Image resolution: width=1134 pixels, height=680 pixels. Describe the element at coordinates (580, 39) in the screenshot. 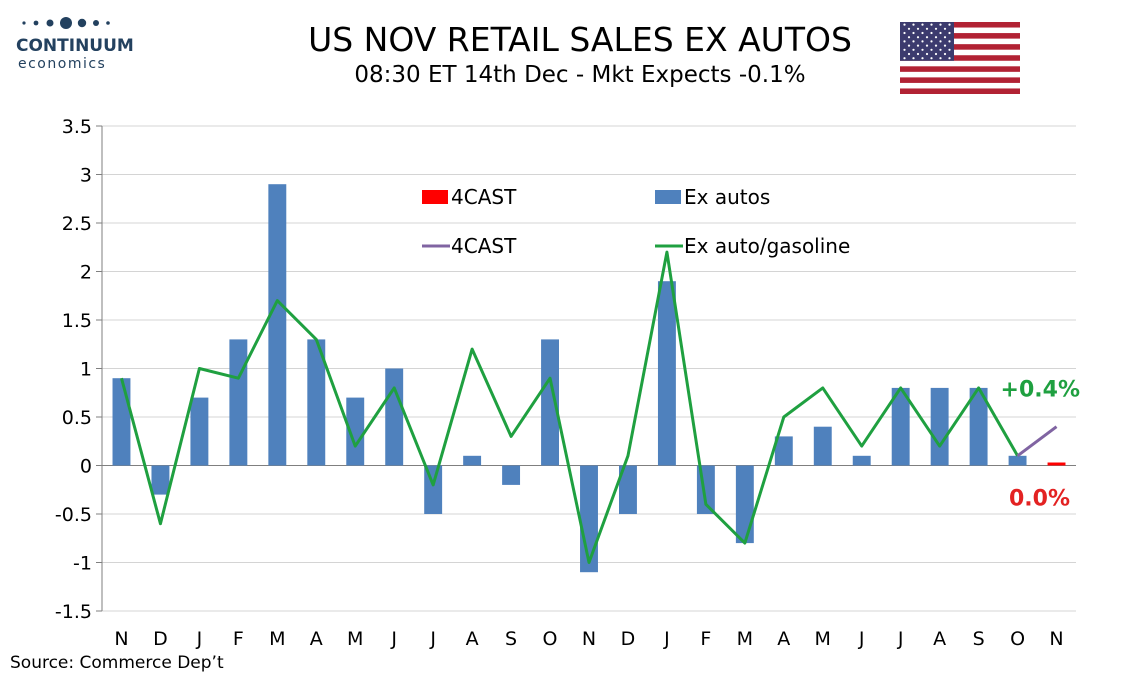

I see `chart-title: US NOV RETAIL SALES EX AUTOS` at that location.